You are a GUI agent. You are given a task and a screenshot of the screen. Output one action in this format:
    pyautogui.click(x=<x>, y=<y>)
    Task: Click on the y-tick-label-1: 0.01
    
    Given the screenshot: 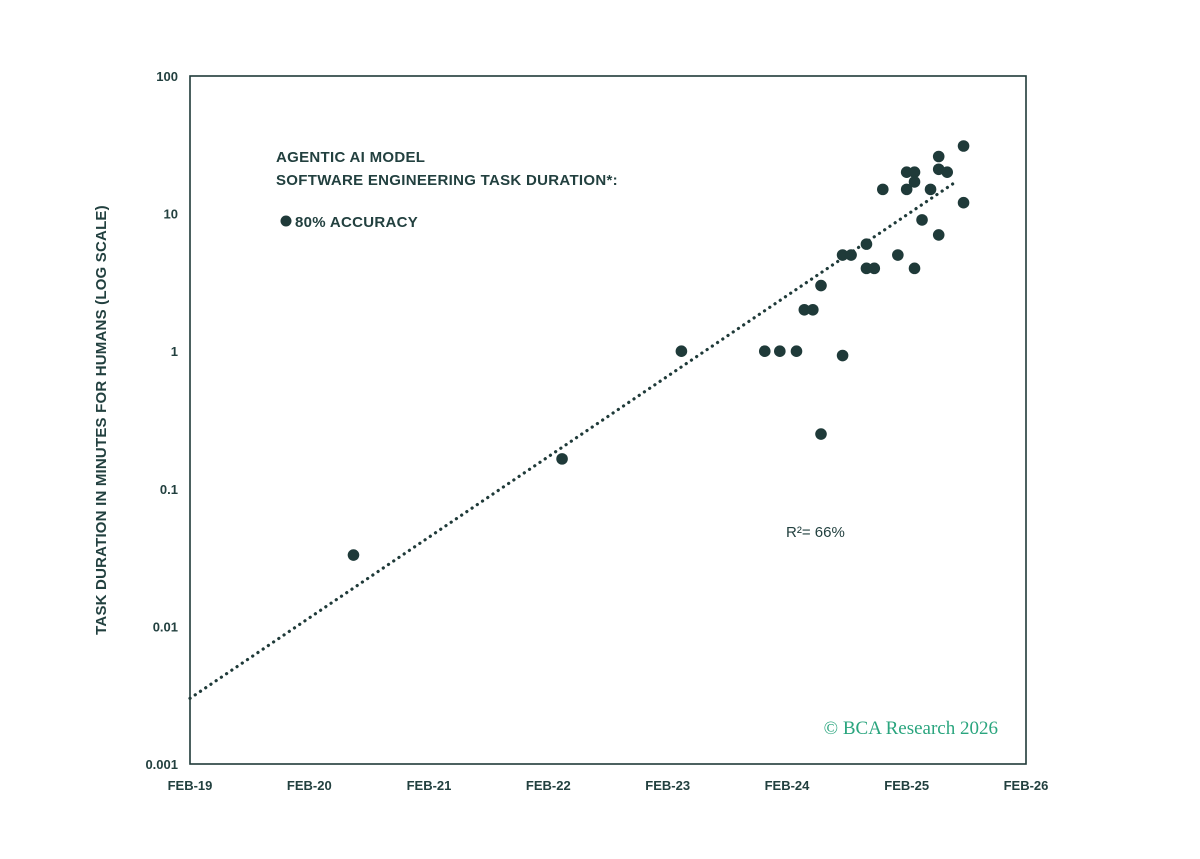 What is the action you would take?
    pyautogui.click(x=165, y=626)
    